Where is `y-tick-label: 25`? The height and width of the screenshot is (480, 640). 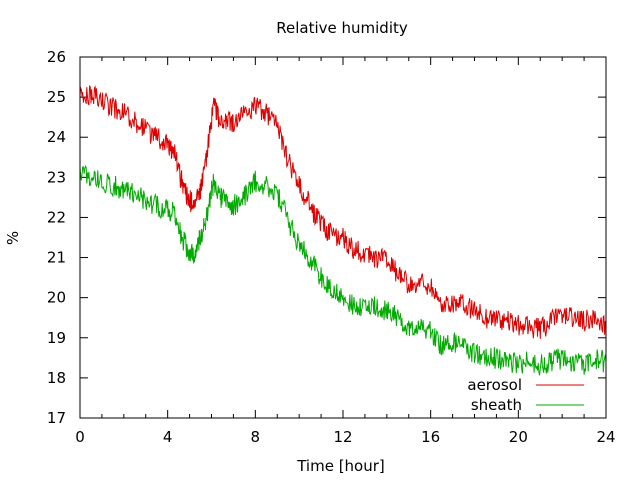
y-tick-label: 25 is located at coordinates (56, 97).